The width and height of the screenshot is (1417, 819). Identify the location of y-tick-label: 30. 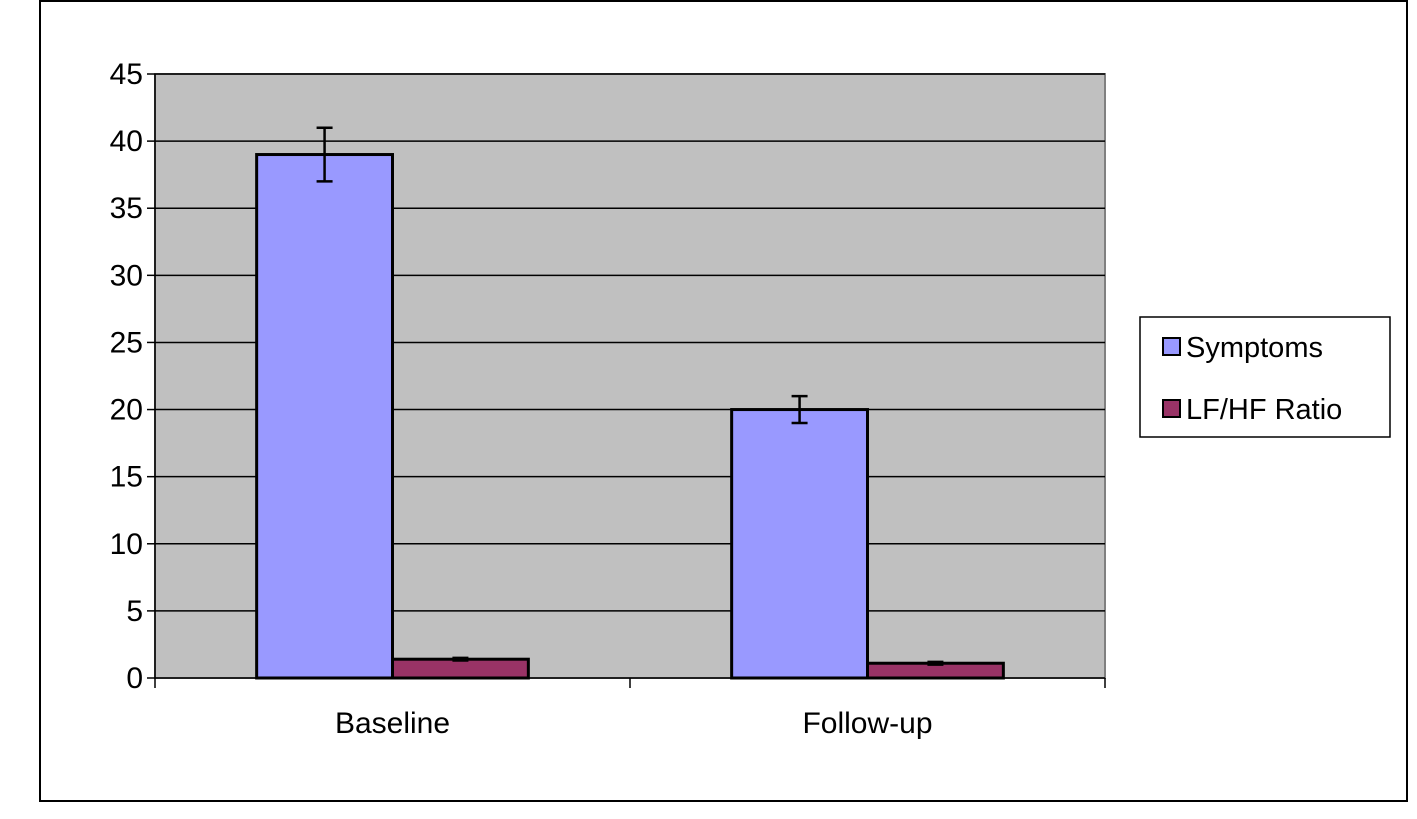
(126, 275).